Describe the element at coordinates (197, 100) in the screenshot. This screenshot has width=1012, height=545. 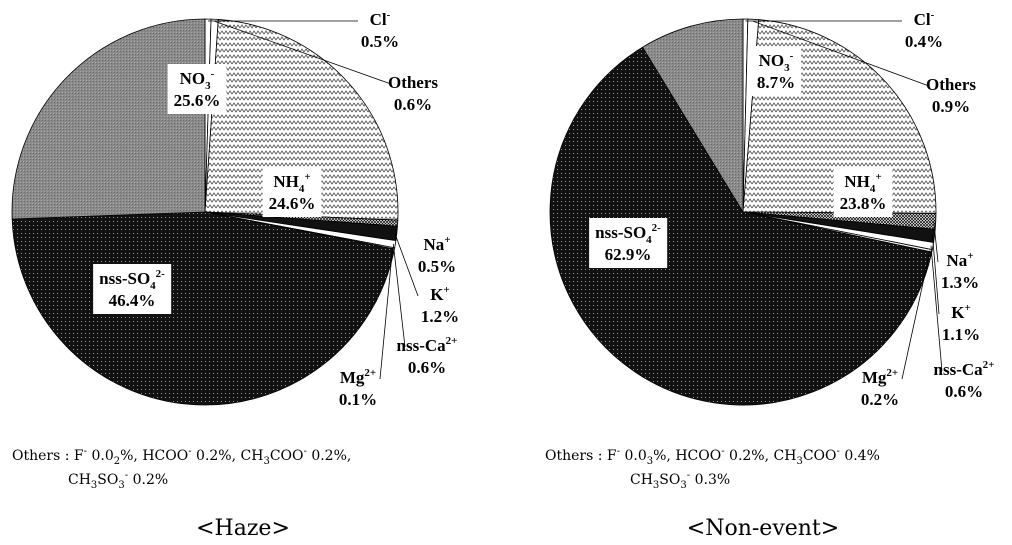
I see `slice-label-percent: 25.6%` at that location.